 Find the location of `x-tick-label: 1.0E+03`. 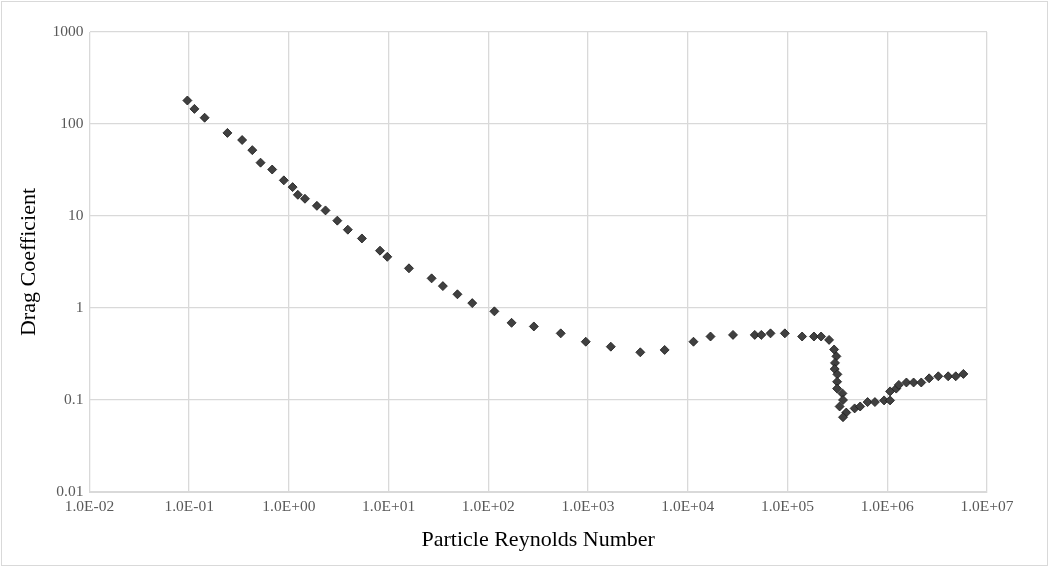

x-tick-label: 1.0E+03 is located at coordinates (588, 506).